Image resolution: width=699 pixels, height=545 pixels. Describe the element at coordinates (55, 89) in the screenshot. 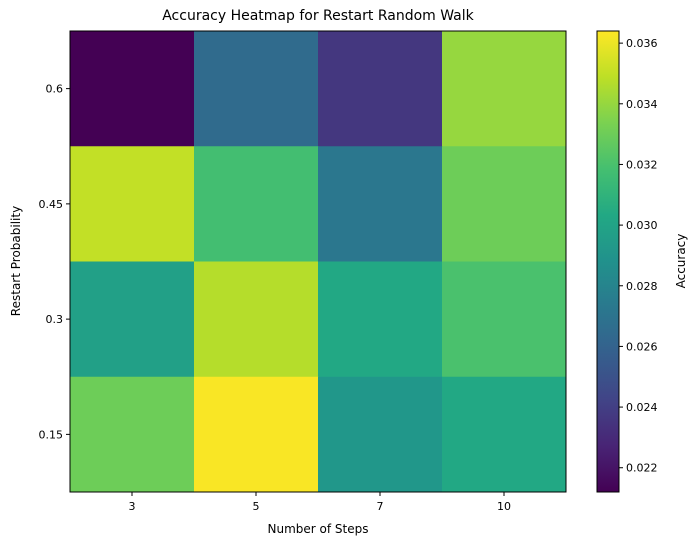

I see `y-tick-label: 0.6` at that location.